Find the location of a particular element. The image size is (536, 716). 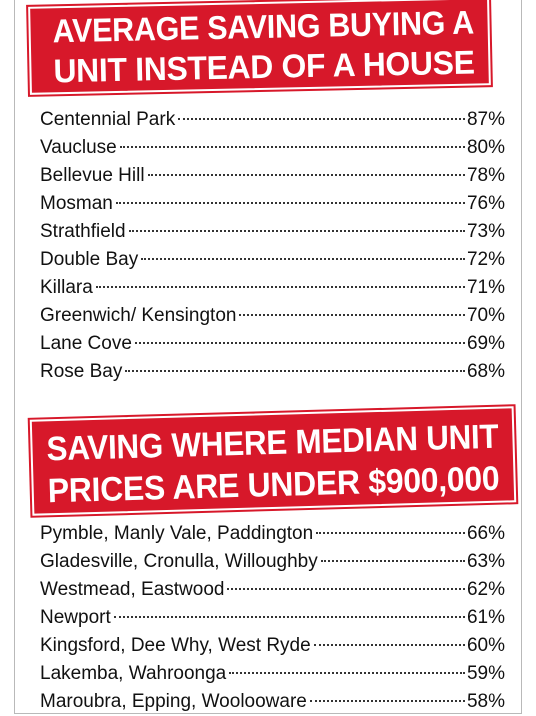

list-item: Mosman 76% is located at coordinates (272, 204).